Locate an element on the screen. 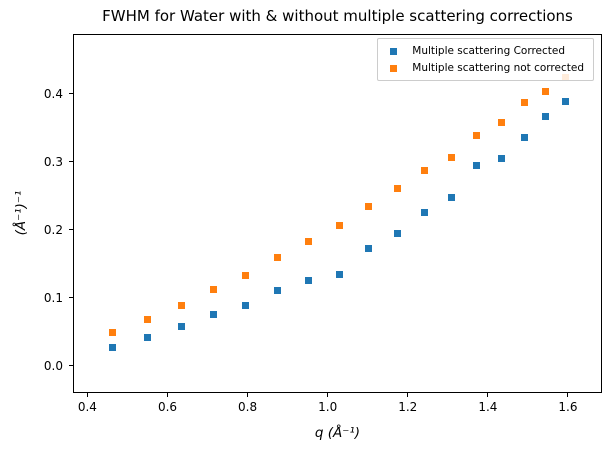  legend-label-not-corrected: Multiple scattering not corrected is located at coordinates (498, 68).